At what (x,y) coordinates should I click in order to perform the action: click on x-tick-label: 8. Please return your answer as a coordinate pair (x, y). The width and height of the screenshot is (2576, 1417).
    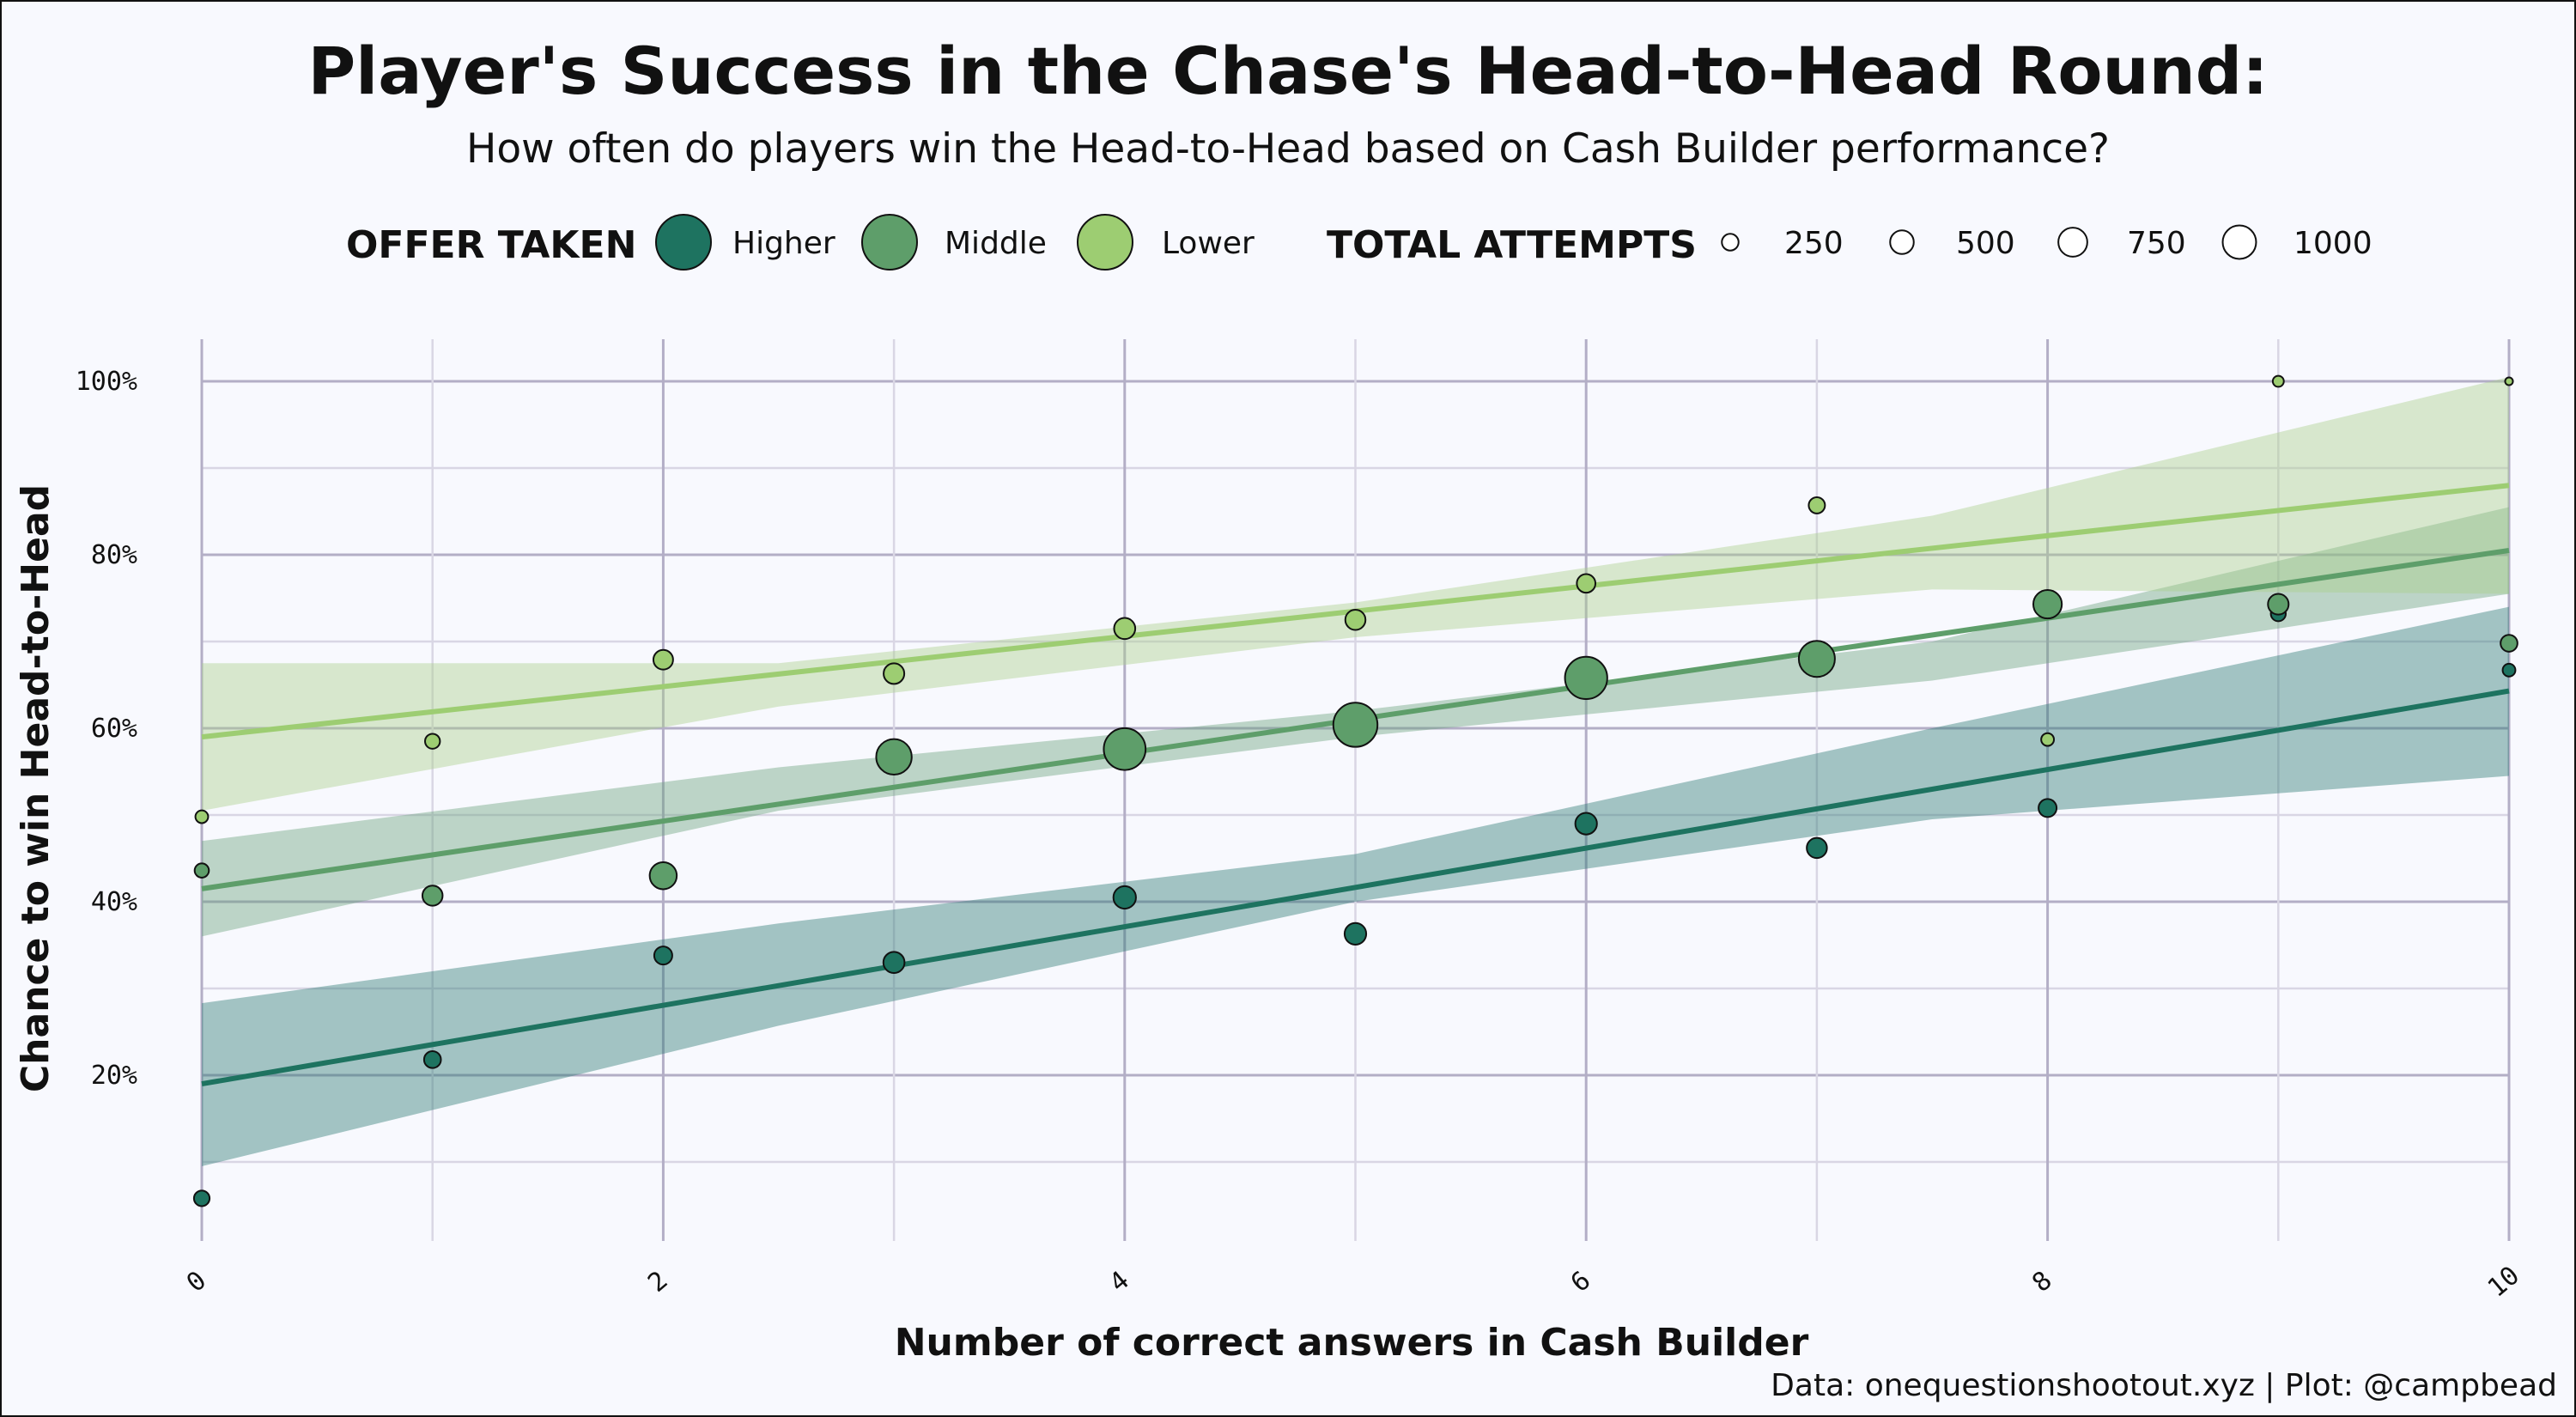
    Looking at the image, I should click on (2041, 1282).